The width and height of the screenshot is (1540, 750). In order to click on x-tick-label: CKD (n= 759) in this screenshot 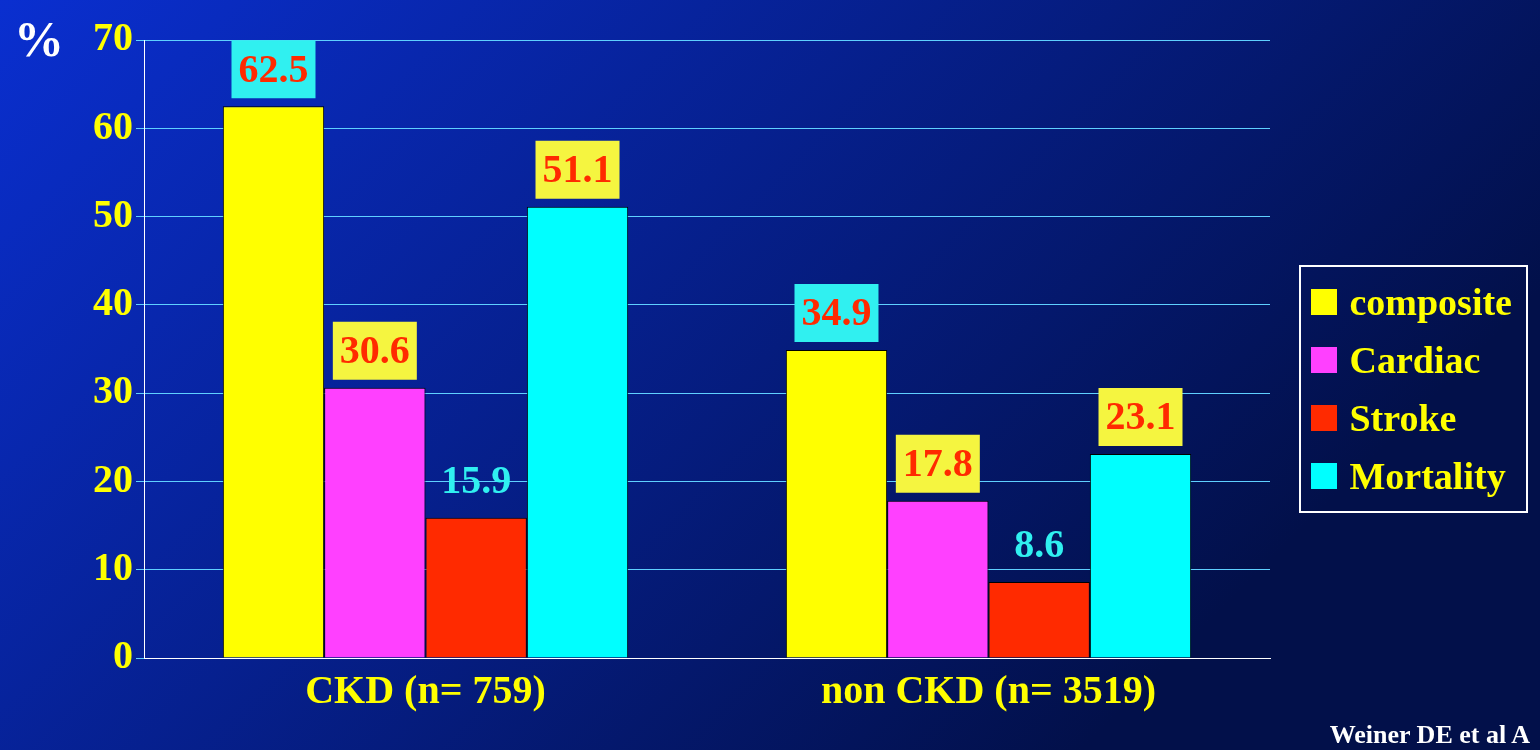, I will do `click(425, 690)`.